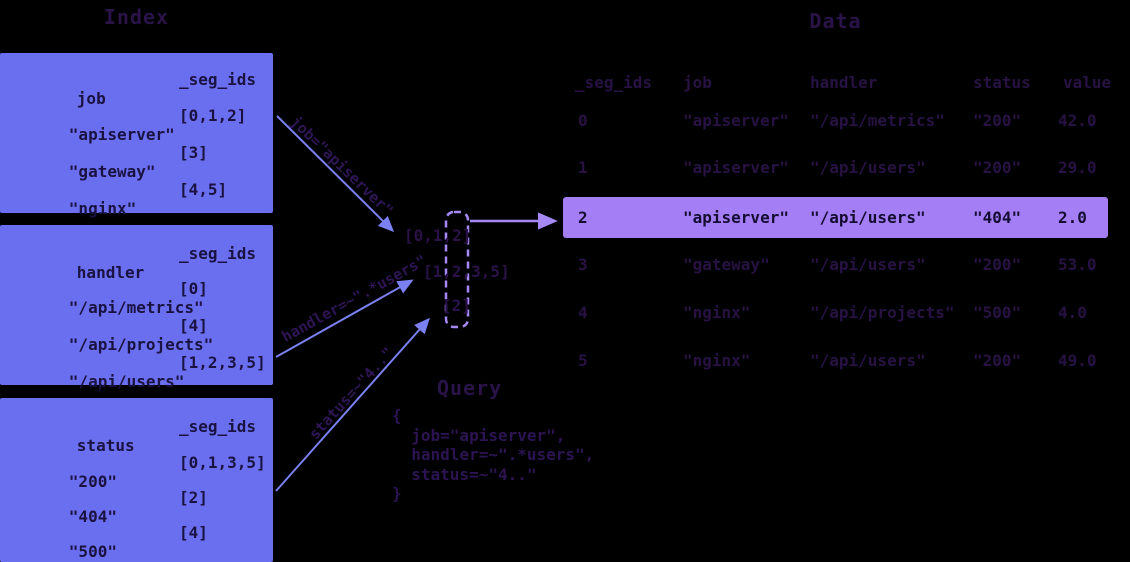 This screenshot has width=1130, height=562. I want to click on status-filter-label: status=~"4..", so click(351, 393).